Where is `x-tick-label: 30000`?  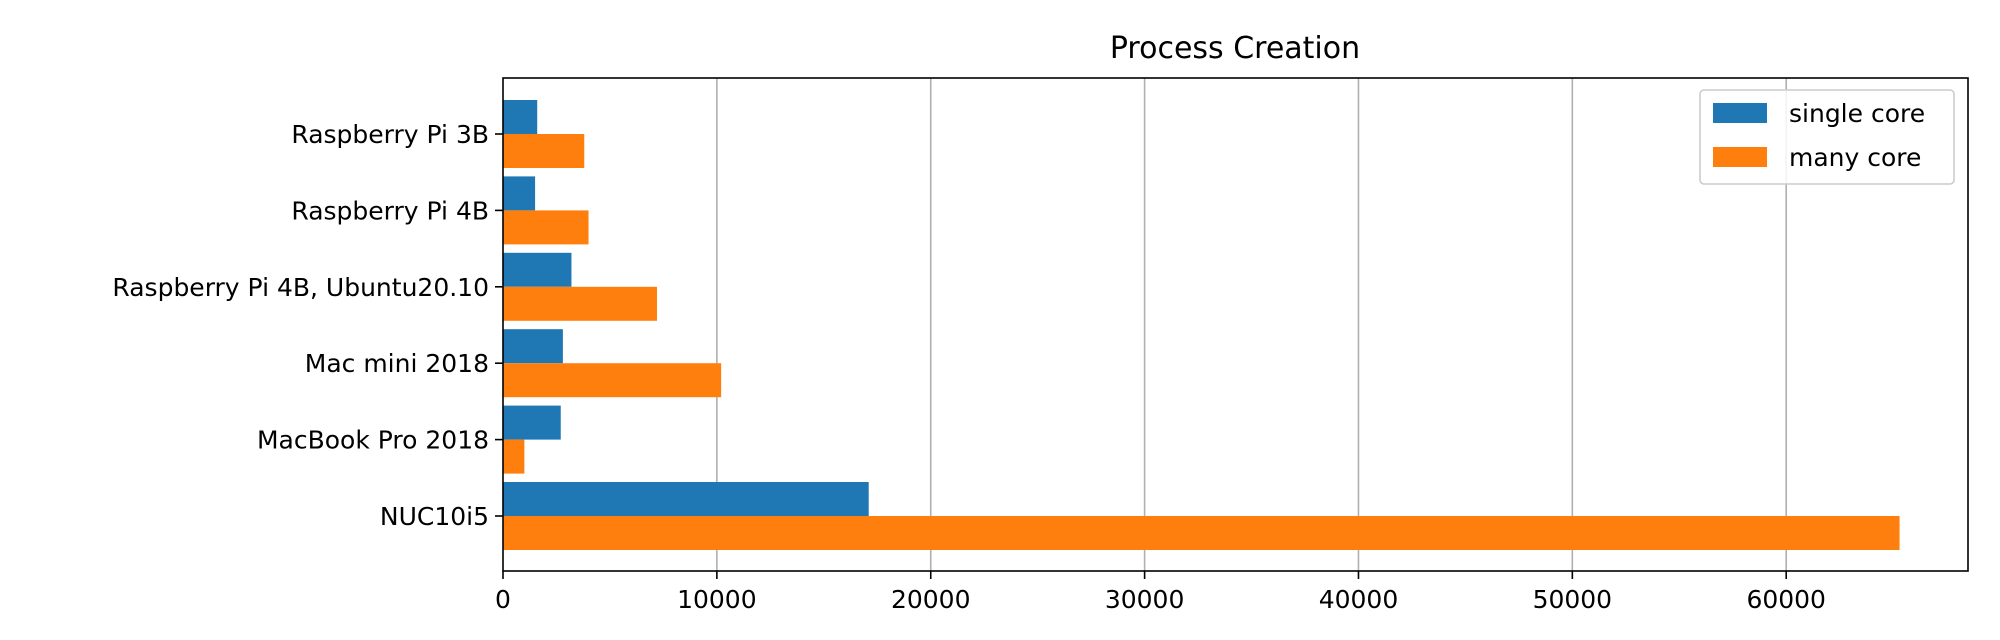
x-tick-label: 30000 is located at coordinates (1145, 599).